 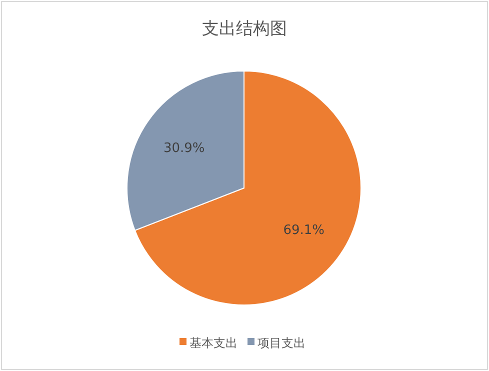 I want to click on legend-label: 基本支出, so click(x=214, y=343).